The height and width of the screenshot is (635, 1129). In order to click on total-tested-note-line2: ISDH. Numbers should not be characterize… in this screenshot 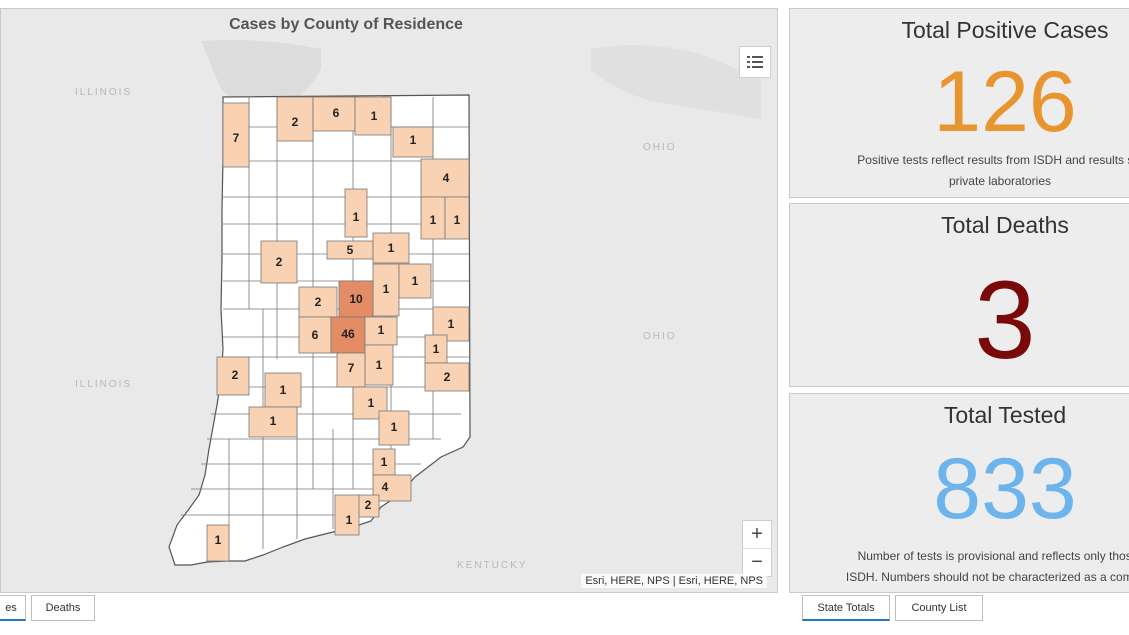, I will do `click(987, 577)`.